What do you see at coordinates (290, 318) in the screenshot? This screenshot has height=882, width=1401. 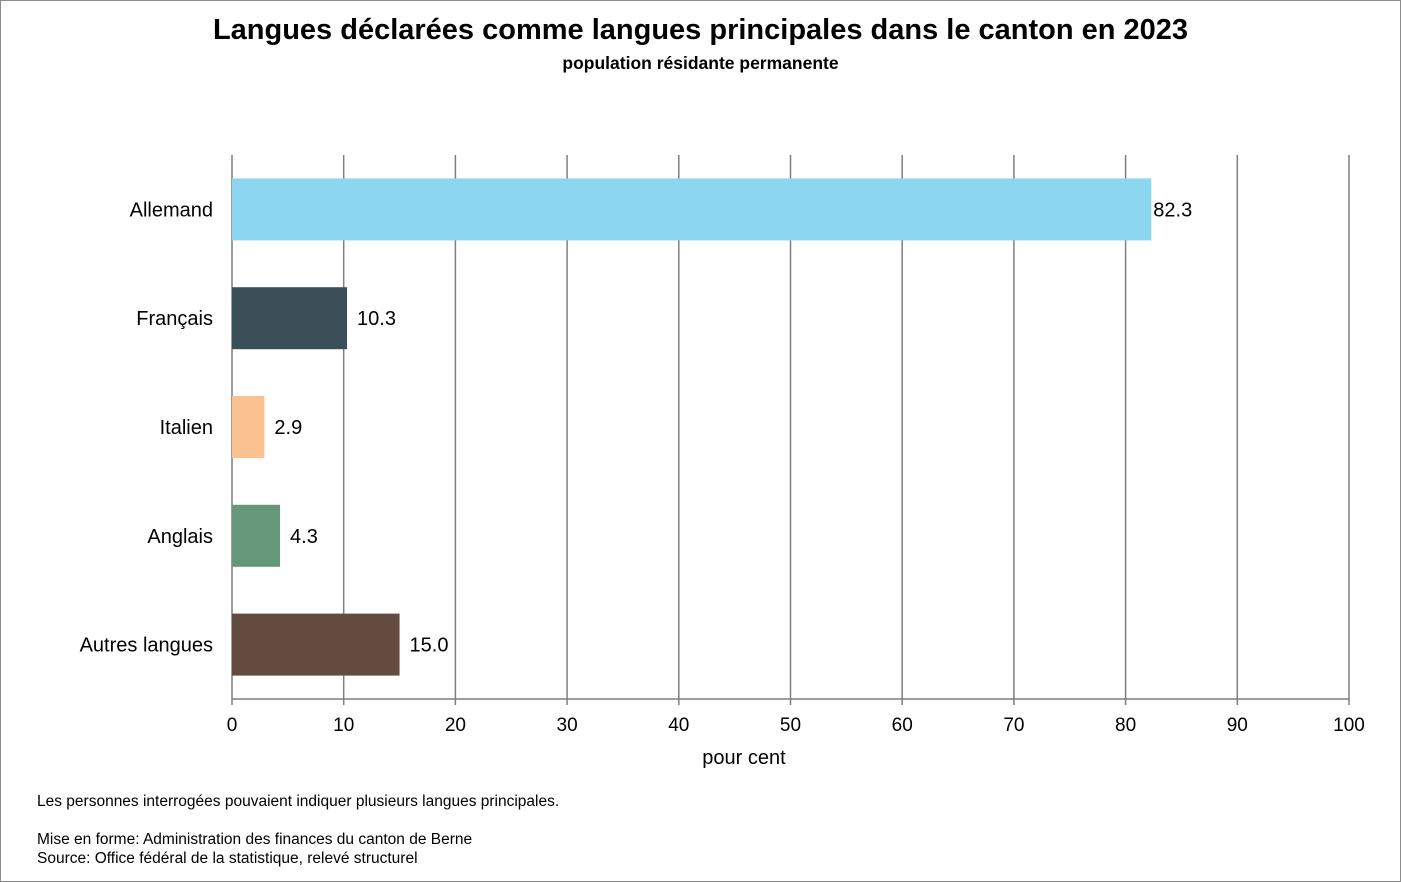 I see `bar-français` at bounding box center [290, 318].